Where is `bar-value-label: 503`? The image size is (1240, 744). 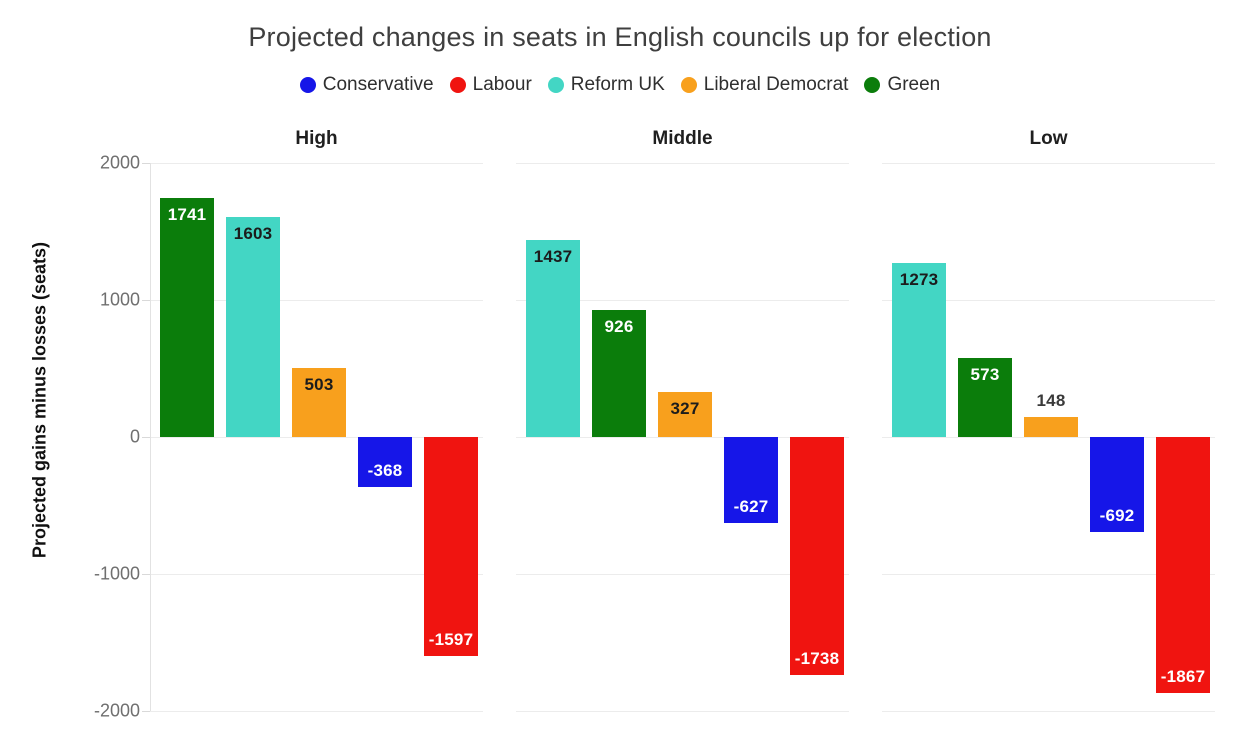
bar-value-label: 503 is located at coordinates (319, 385).